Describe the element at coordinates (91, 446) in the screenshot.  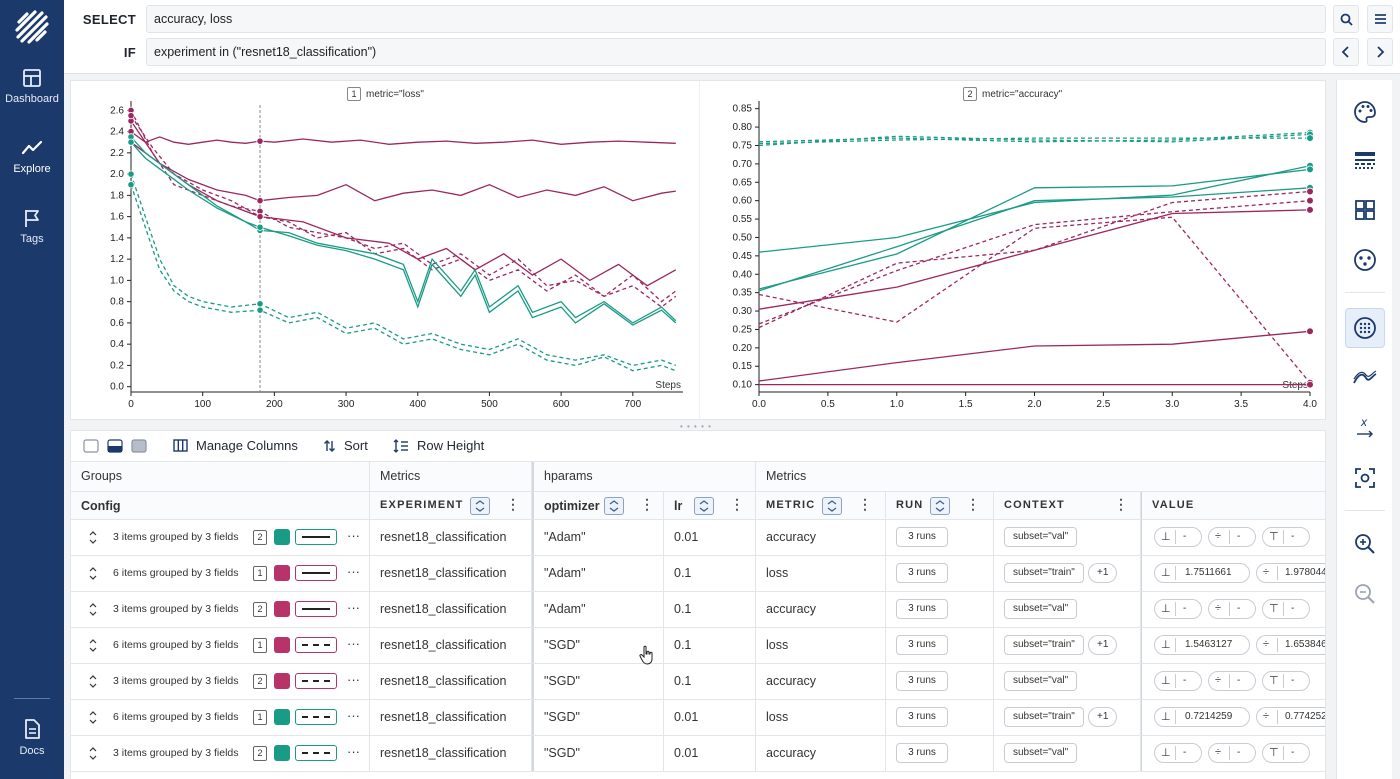
I see `table-view-hide-icon` at that location.